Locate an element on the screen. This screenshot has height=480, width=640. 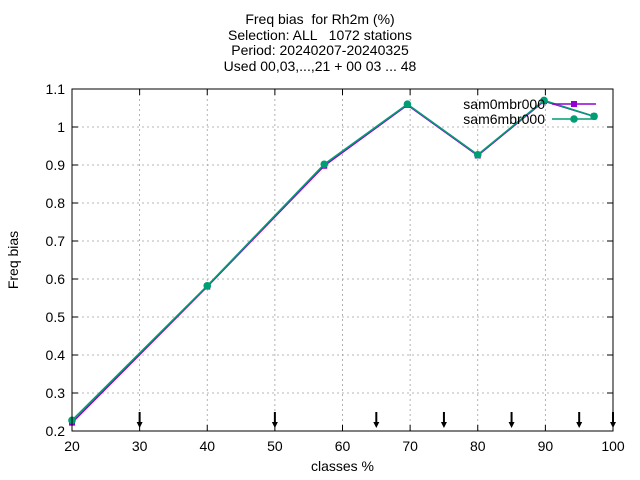
y-tick-label: 0.9 is located at coordinates (56, 165).